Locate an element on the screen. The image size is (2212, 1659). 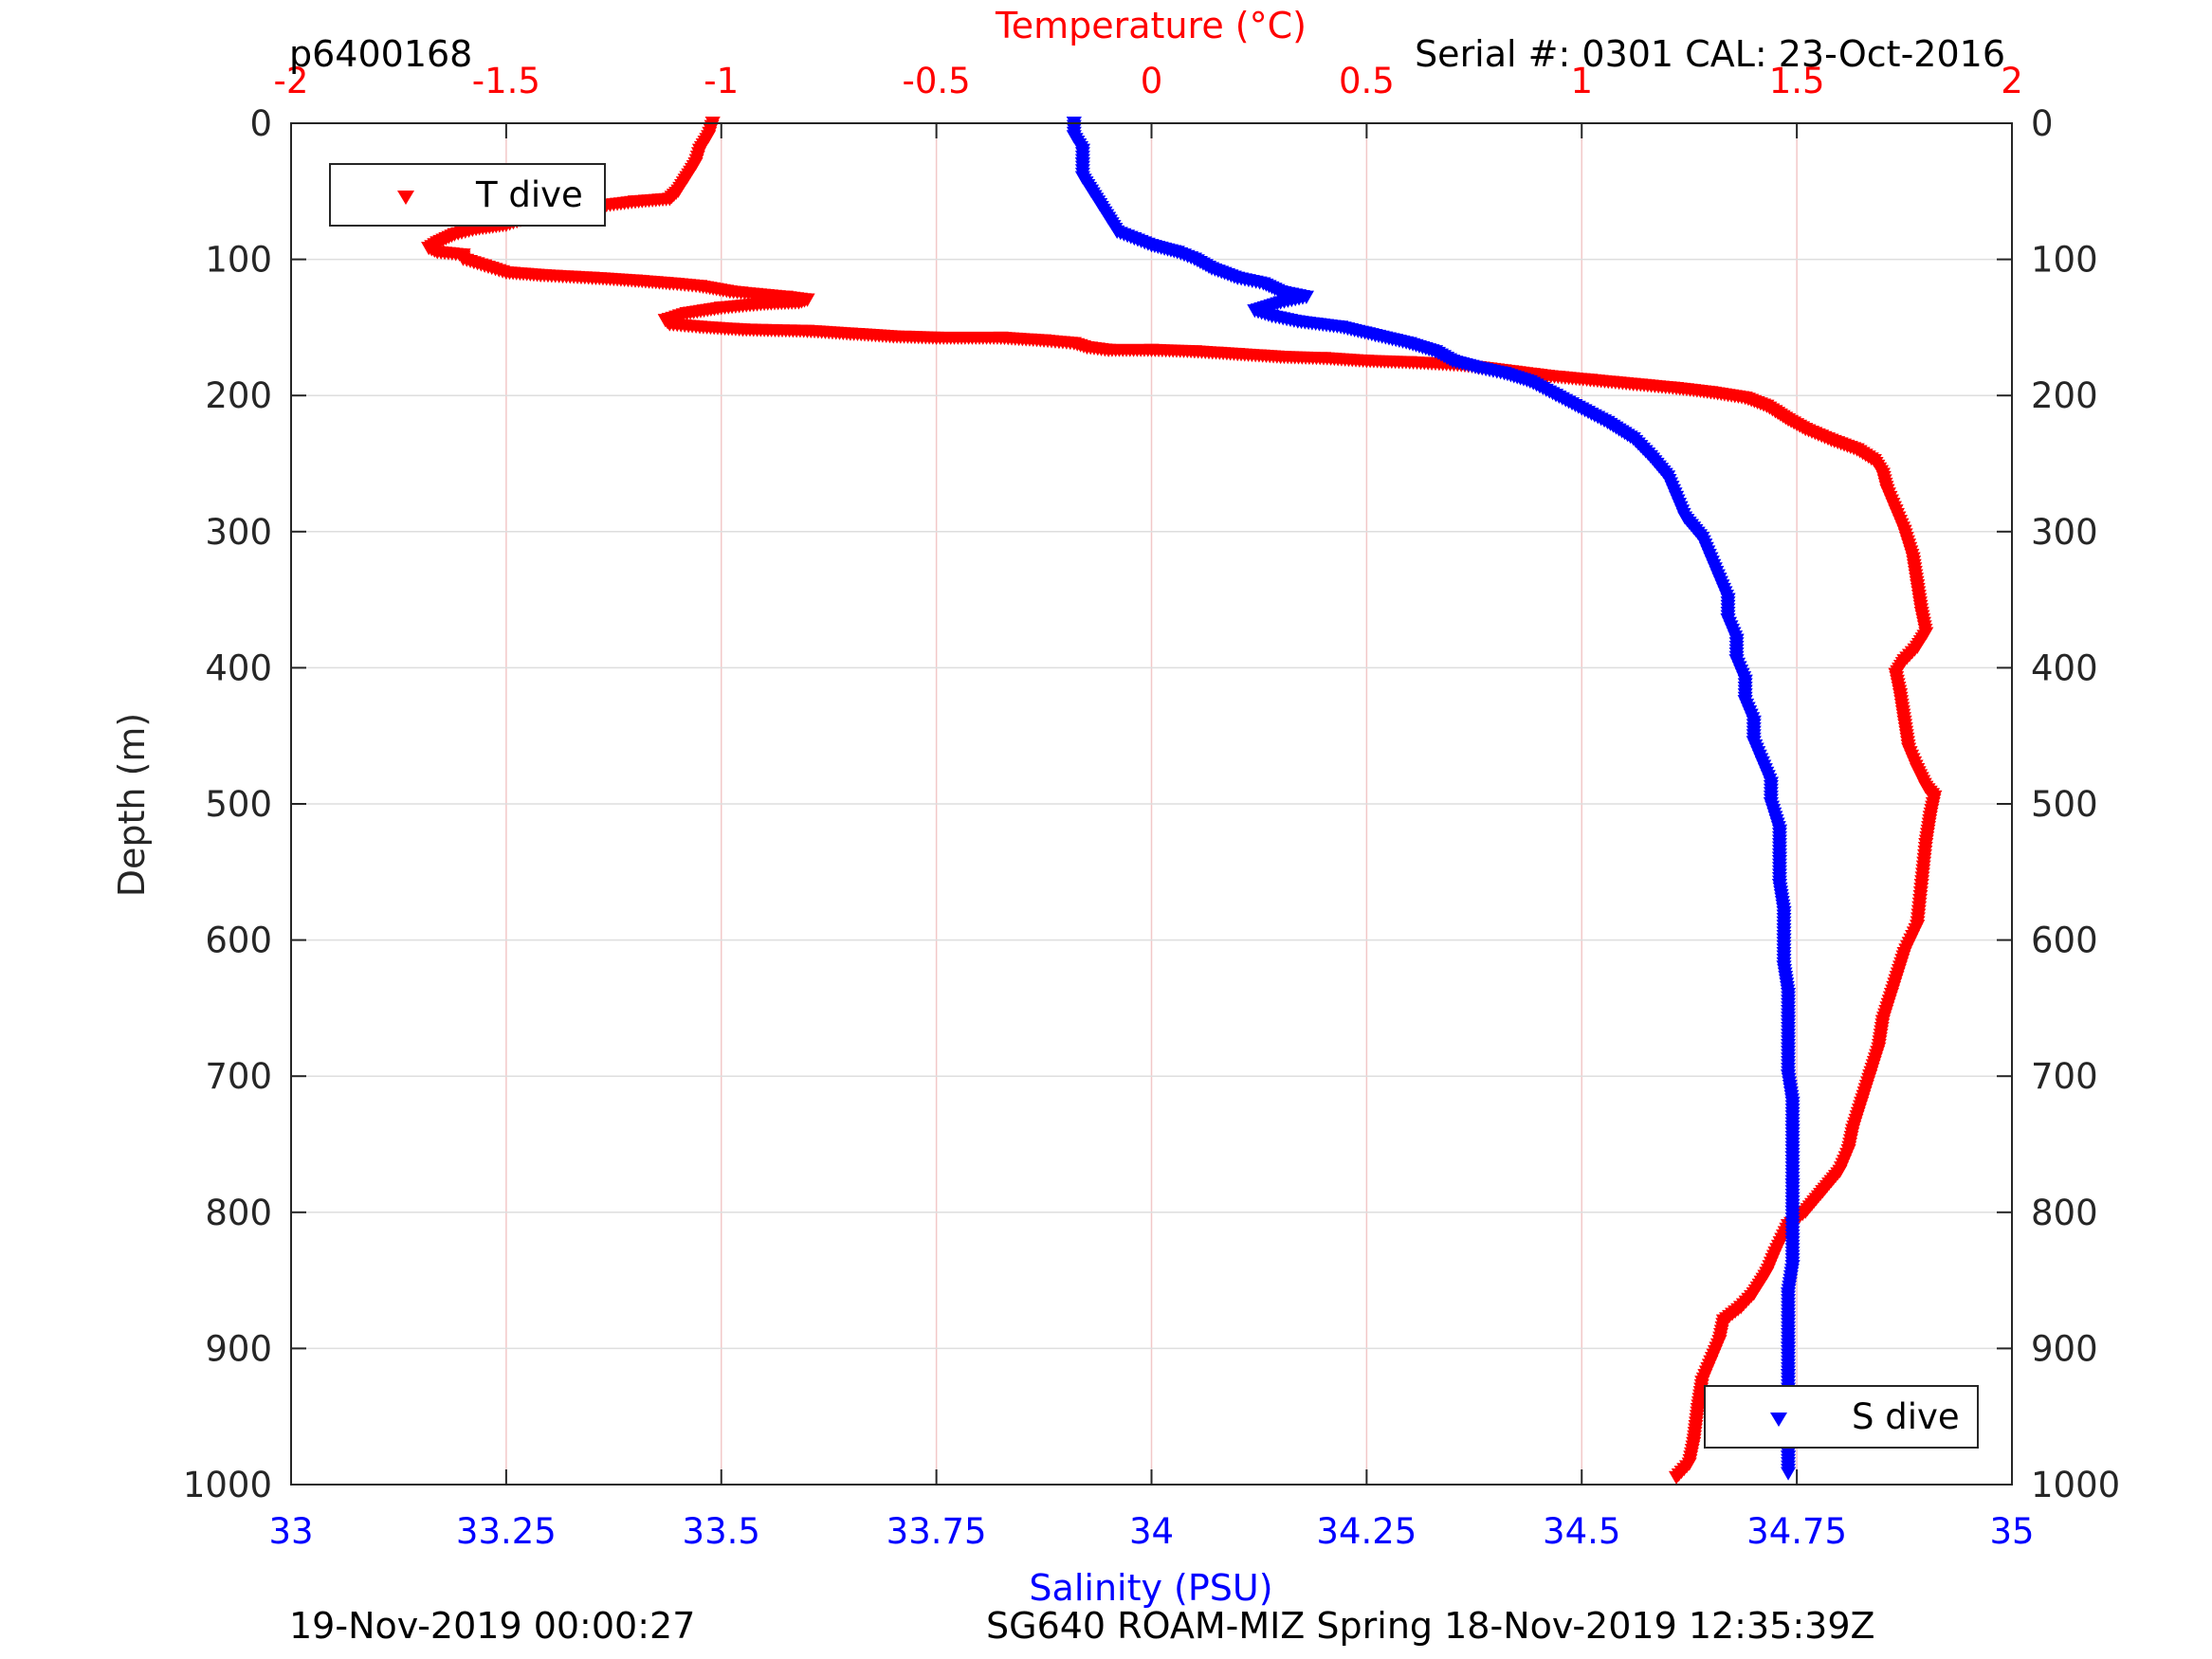
tick-label-salinity: 34.75 is located at coordinates (1796, 1531).